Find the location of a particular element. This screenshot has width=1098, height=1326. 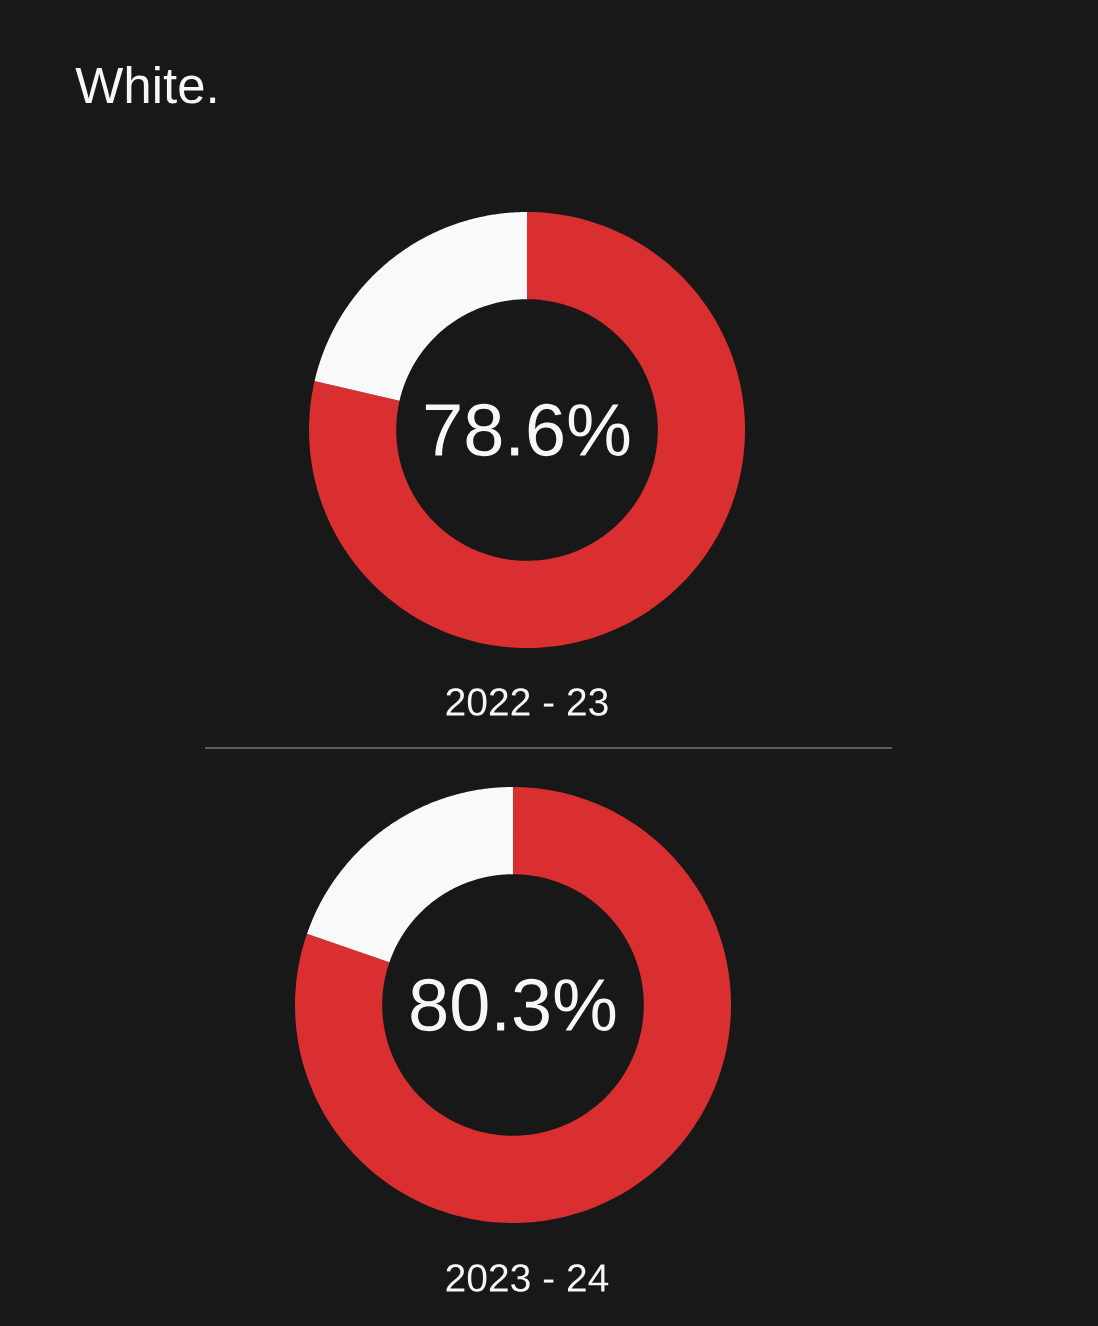

text: 2022 - 23 is located at coordinates (527, 702).